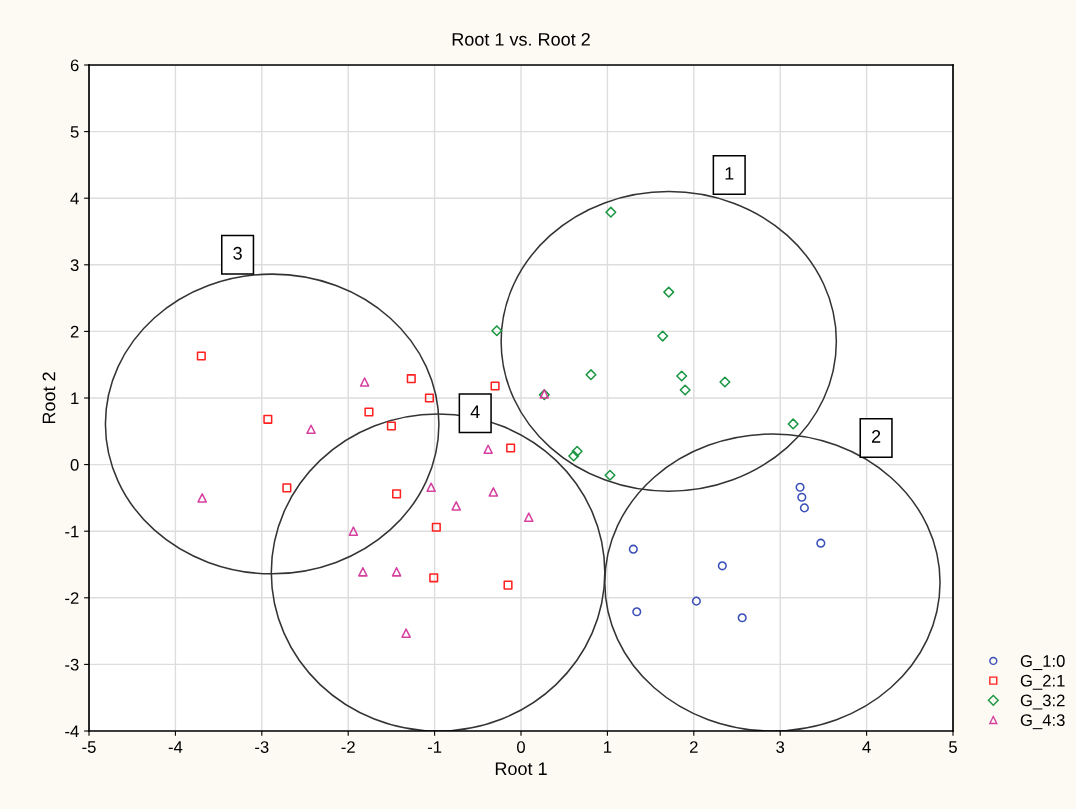 Image resolution: width=1076 pixels, height=809 pixels. What do you see at coordinates (348, 747) in the screenshot?
I see `x-tick-label: -2` at bounding box center [348, 747].